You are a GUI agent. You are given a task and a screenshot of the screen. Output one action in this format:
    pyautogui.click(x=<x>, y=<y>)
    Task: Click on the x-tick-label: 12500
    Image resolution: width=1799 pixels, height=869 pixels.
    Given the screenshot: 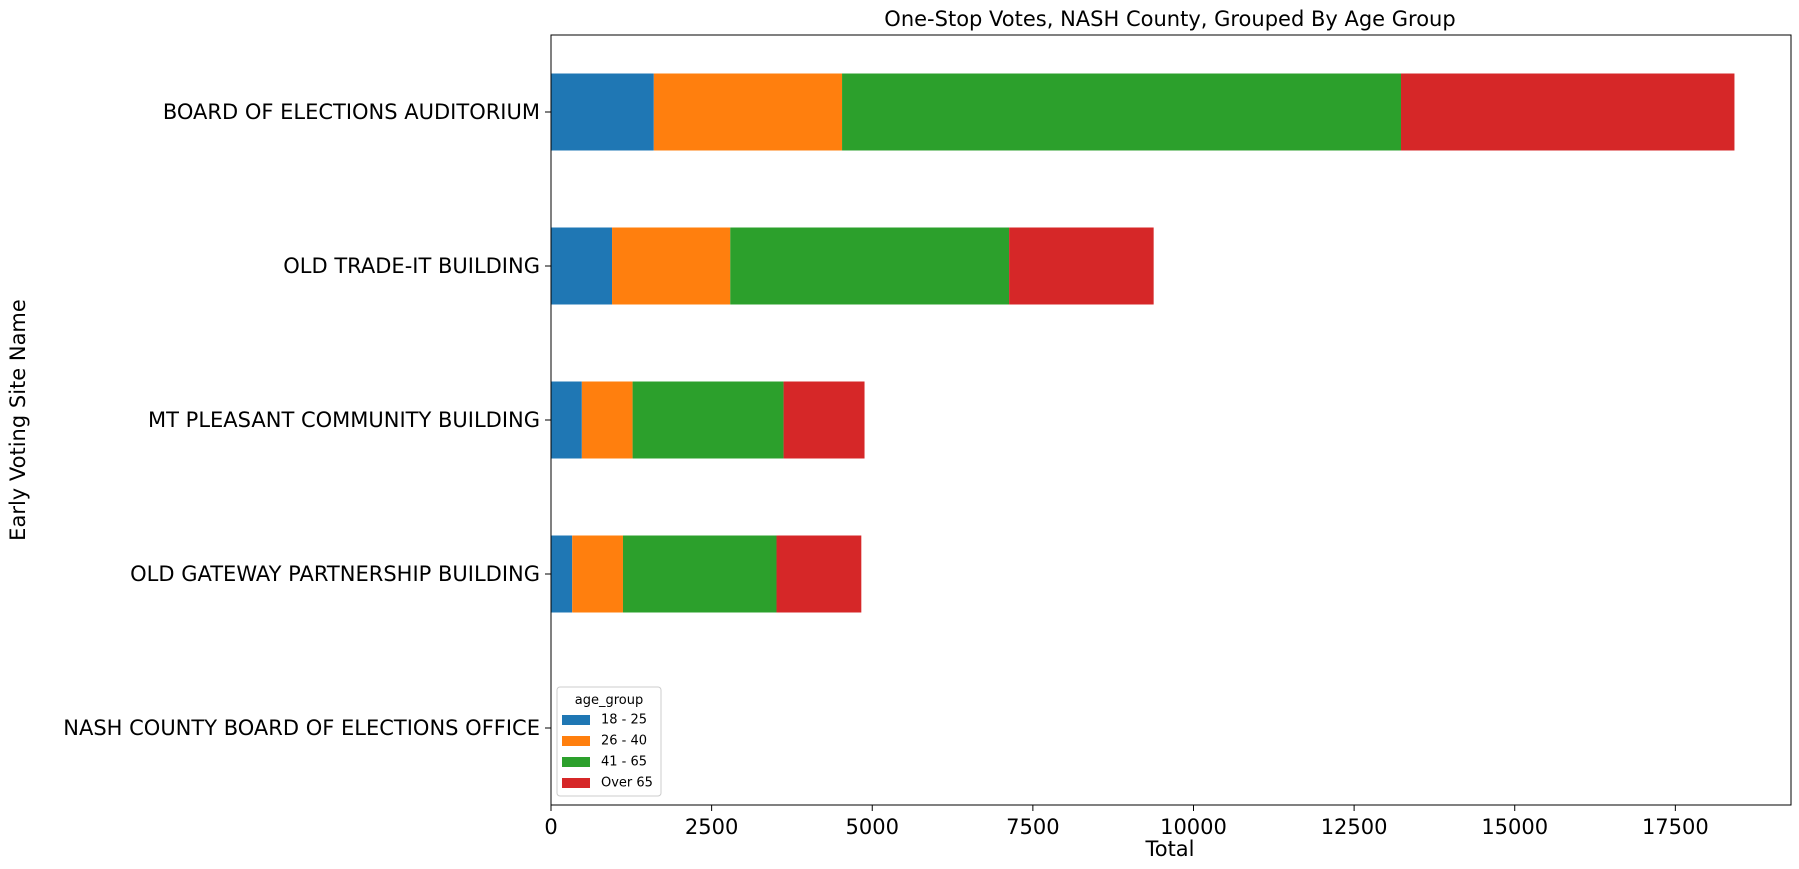 What is the action you would take?
    pyautogui.click(x=1354, y=827)
    